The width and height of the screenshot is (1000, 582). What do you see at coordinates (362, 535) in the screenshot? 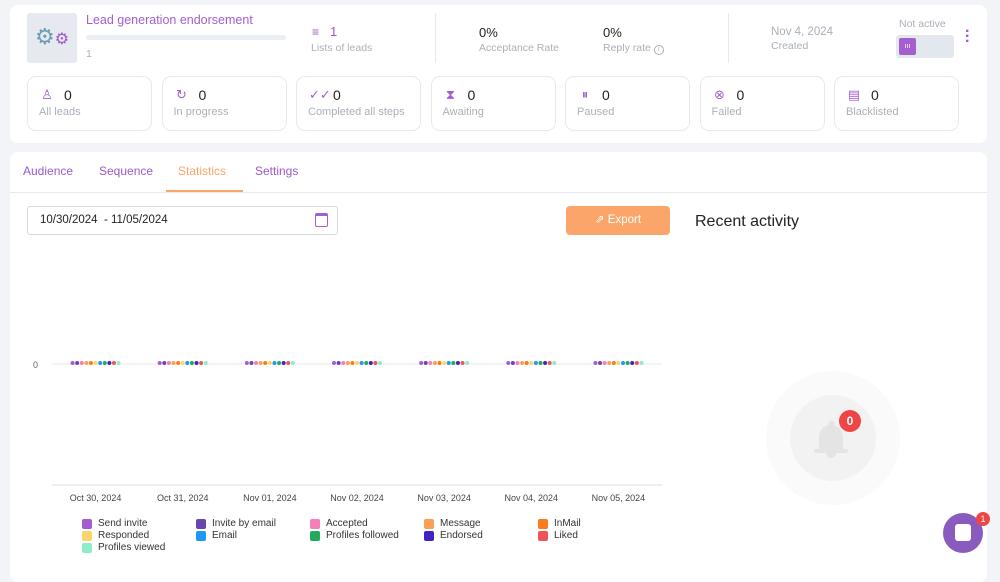
I see `legend-label: Profiles followed` at bounding box center [362, 535].